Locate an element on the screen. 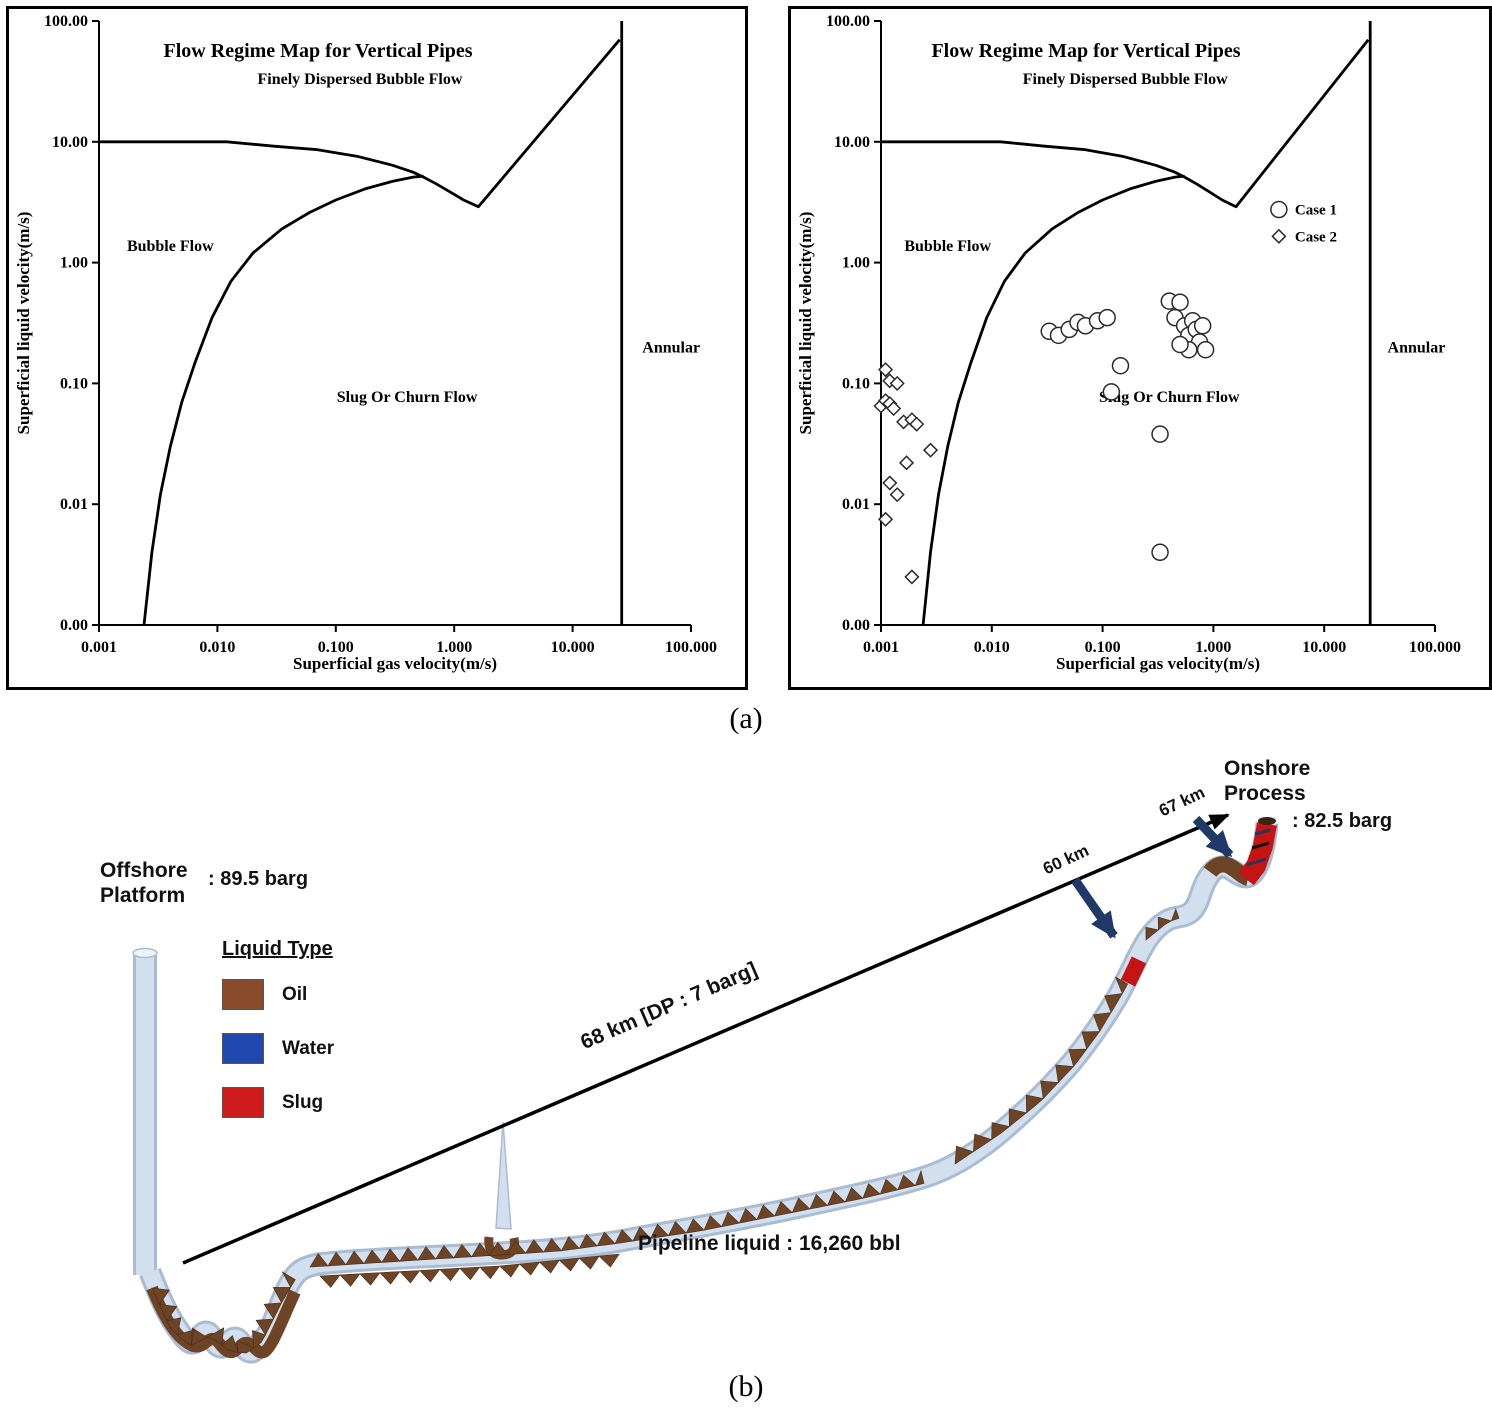  oil-teeth-flat-run is located at coordinates (617, 1218).